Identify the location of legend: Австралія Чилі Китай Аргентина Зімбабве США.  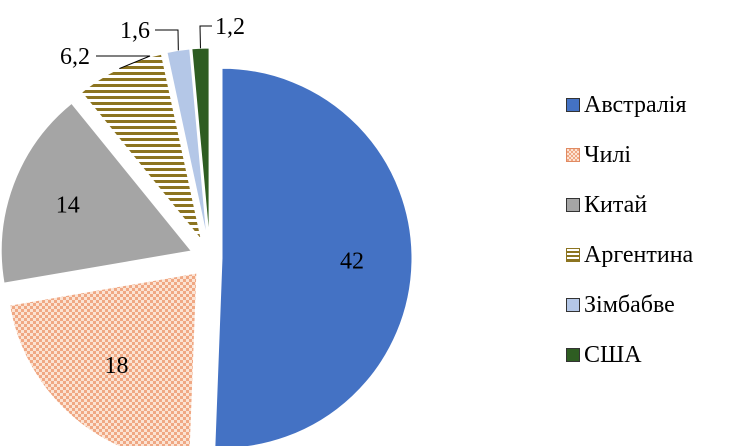
(629, 230).